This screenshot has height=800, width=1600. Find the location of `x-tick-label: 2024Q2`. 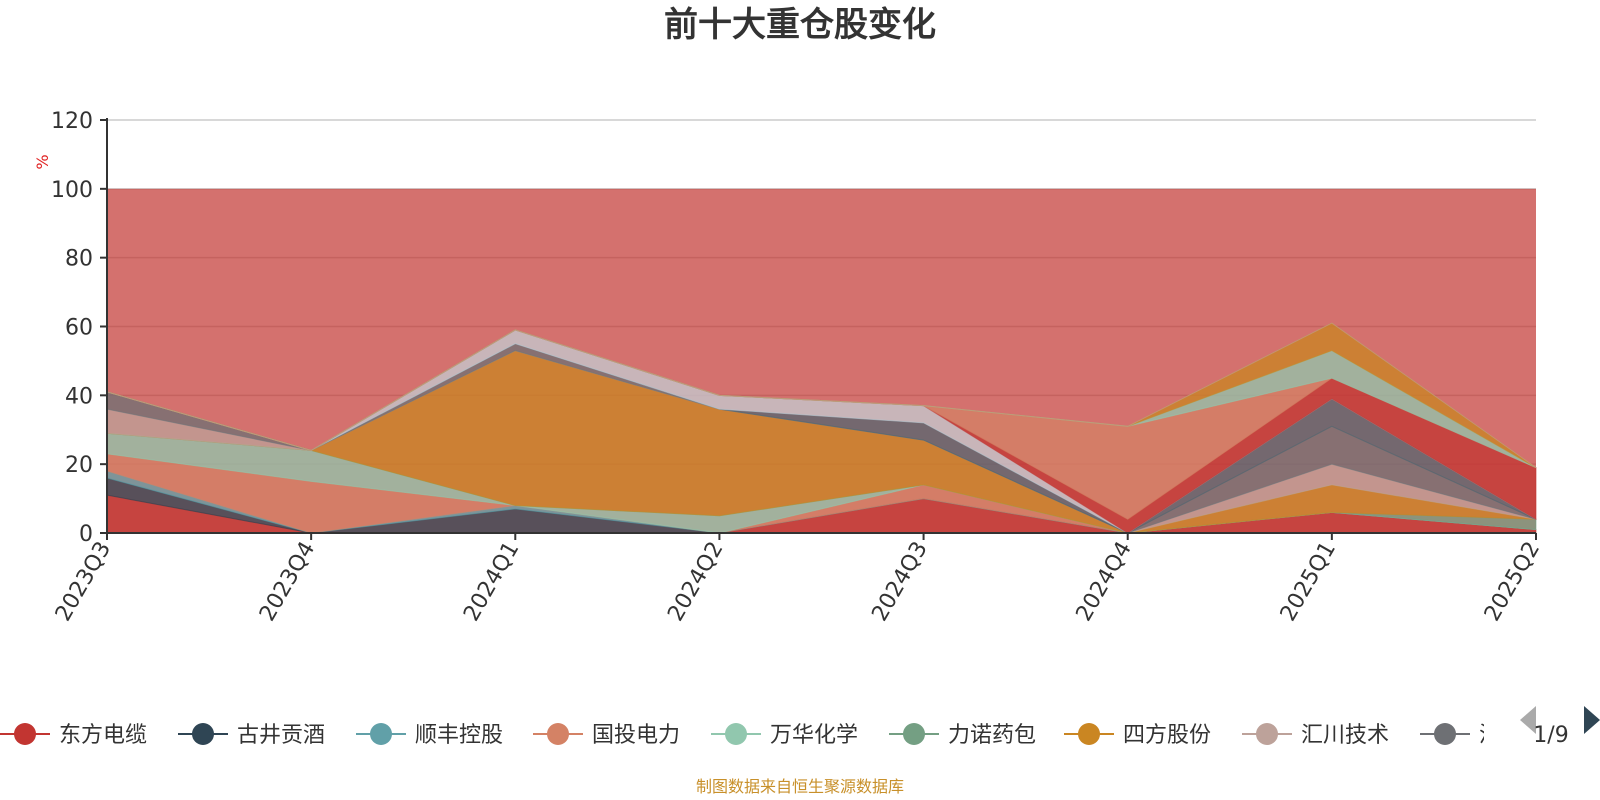

x-tick-label: 2024Q2 is located at coordinates (695, 582).